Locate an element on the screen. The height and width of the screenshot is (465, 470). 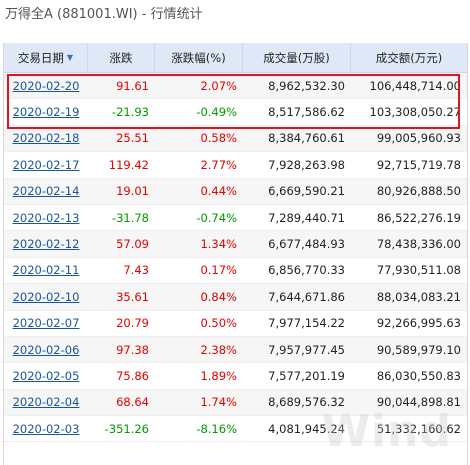
row-volume-cell: 7,644,671.86 is located at coordinates (297, 296).